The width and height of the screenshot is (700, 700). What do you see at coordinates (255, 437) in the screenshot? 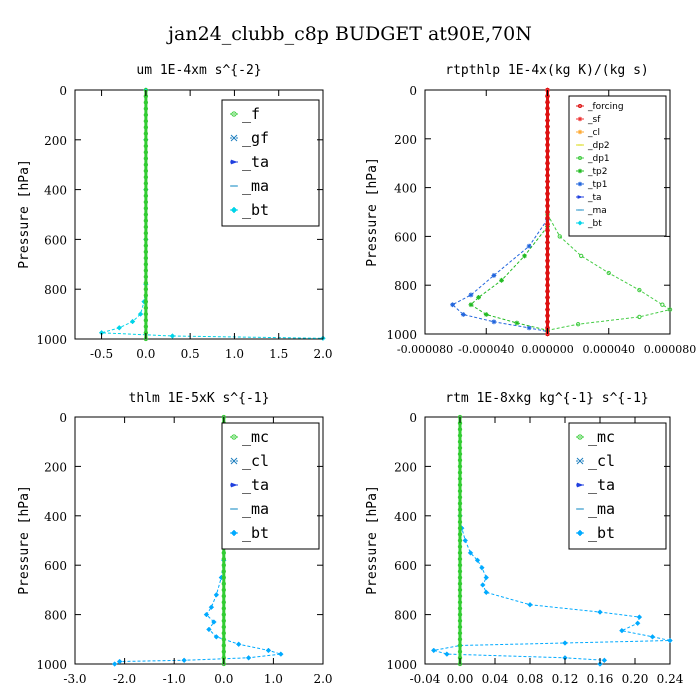
I see `legend-label: _mc` at bounding box center [255, 437].